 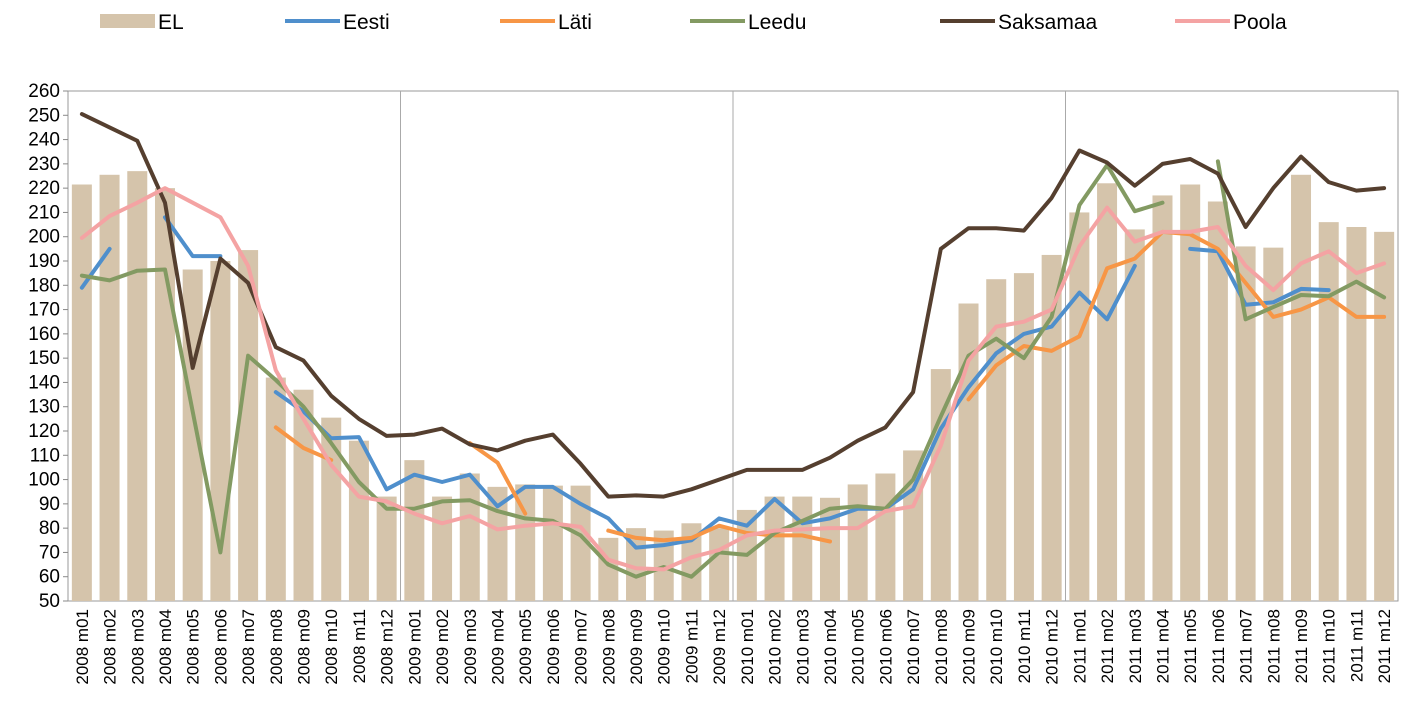 I want to click on y-tick-label: 70, so click(x=49, y=552).